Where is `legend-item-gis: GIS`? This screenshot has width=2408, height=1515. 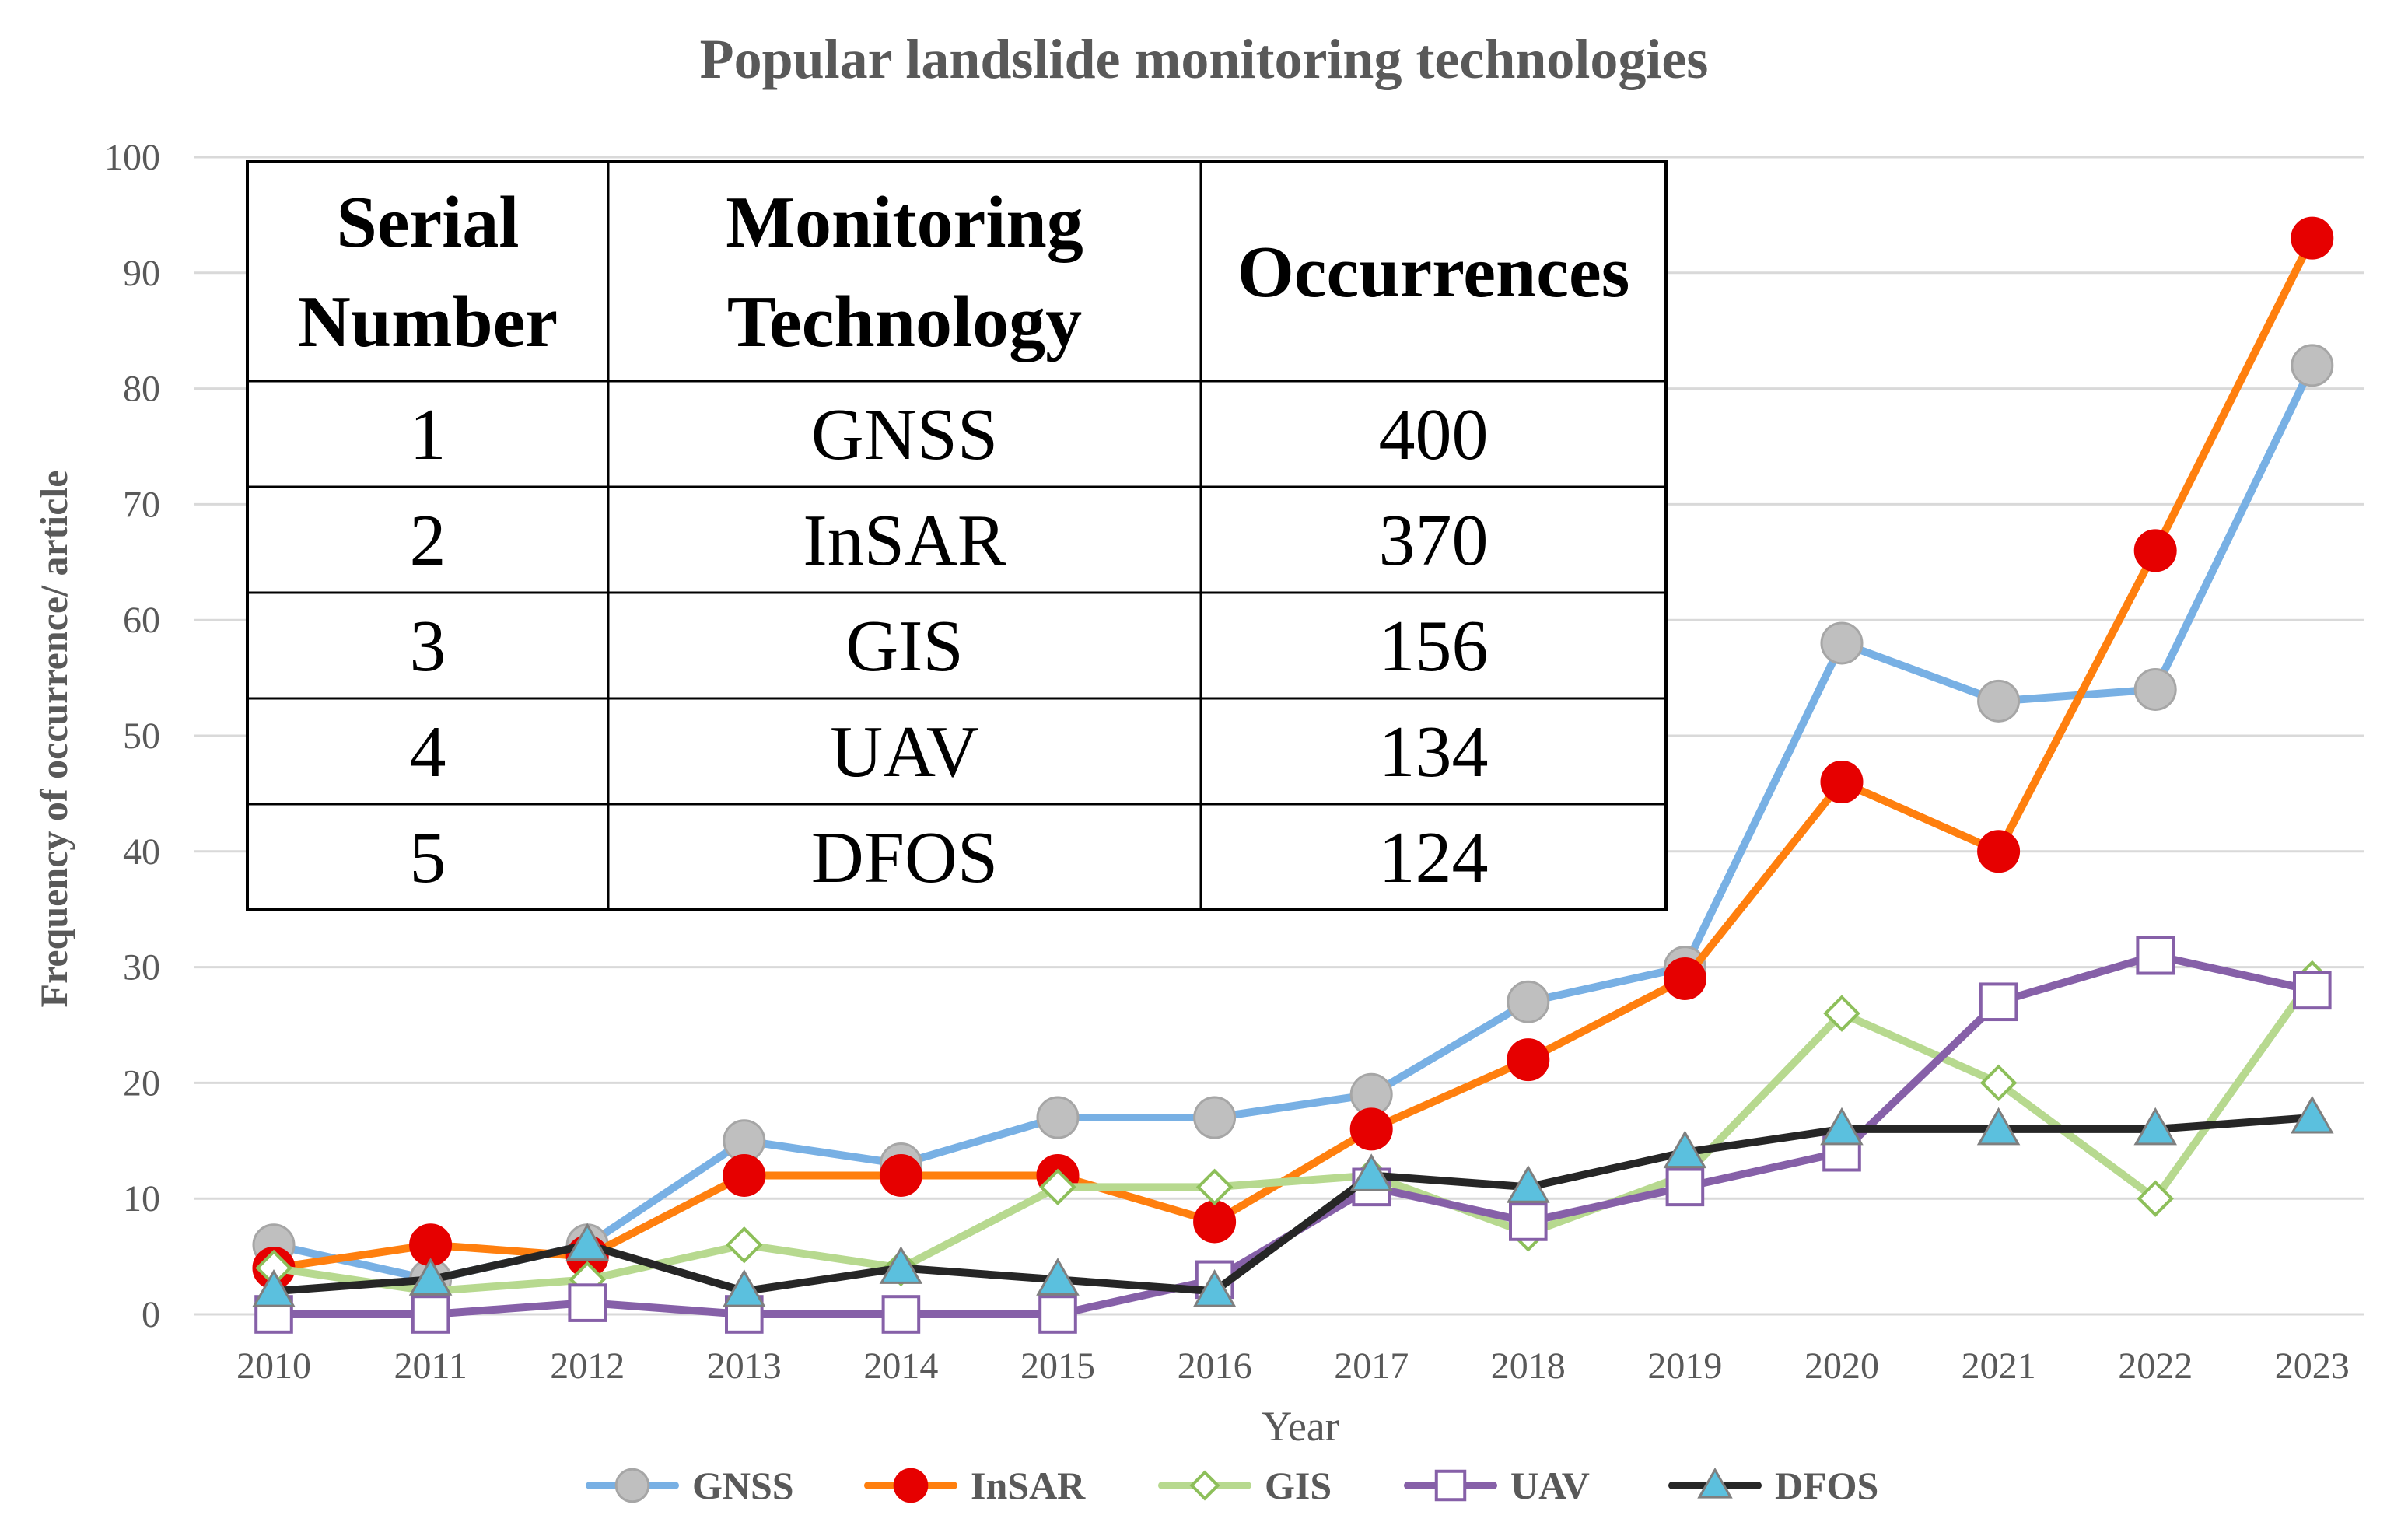 legend-item-gis: GIS is located at coordinates (1245, 1485).